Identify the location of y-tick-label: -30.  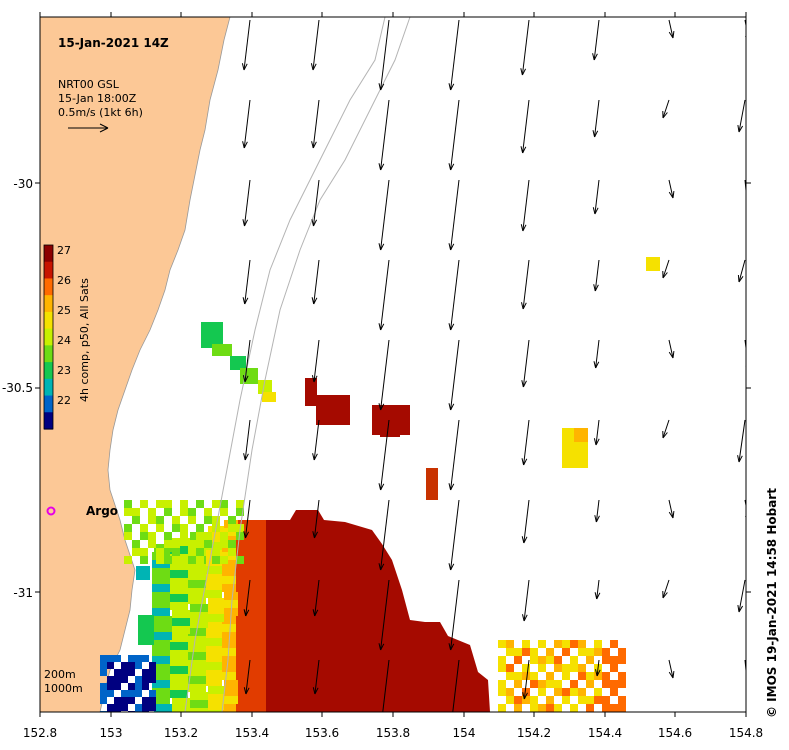
(23, 184).